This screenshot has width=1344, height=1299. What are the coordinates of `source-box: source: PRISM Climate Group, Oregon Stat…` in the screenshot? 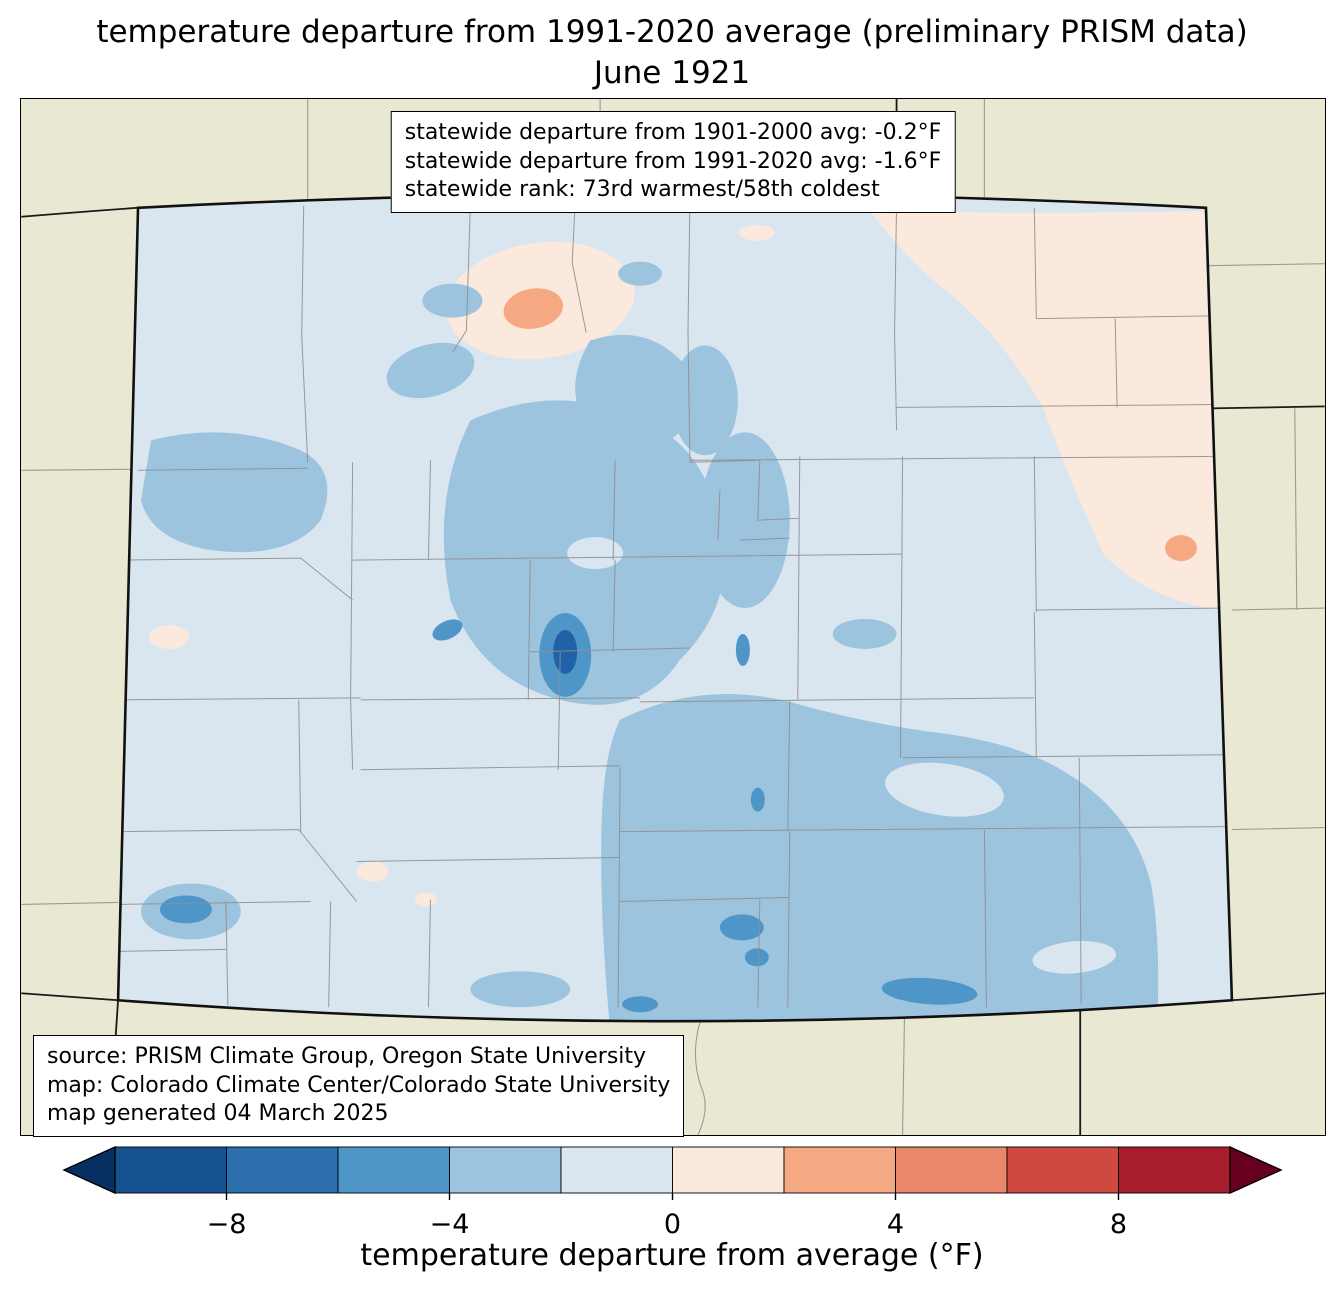 It's located at (359, 1086).